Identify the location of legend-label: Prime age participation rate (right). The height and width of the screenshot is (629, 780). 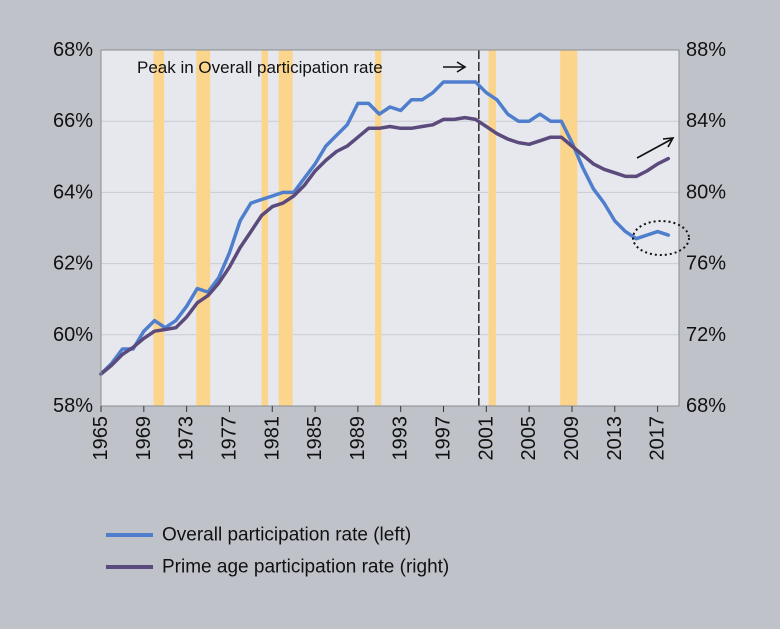
(305, 567).